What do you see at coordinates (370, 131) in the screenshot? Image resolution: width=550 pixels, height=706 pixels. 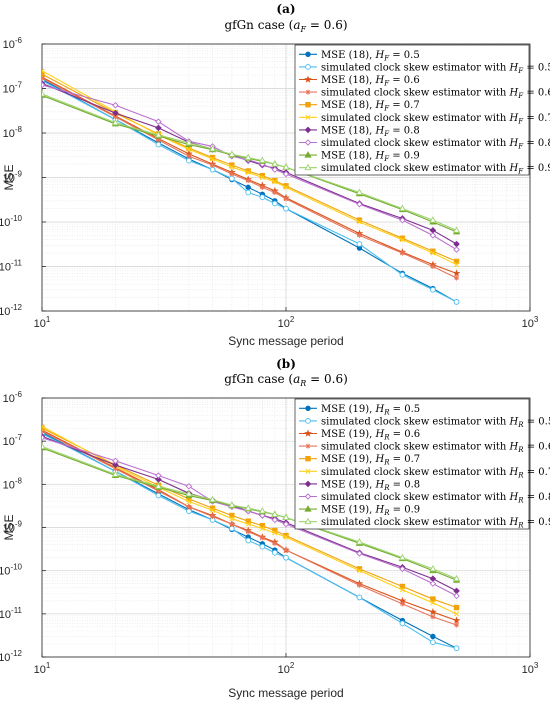 I see `legend-label: MSE (18), HF = 0.8` at bounding box center [370, 131].